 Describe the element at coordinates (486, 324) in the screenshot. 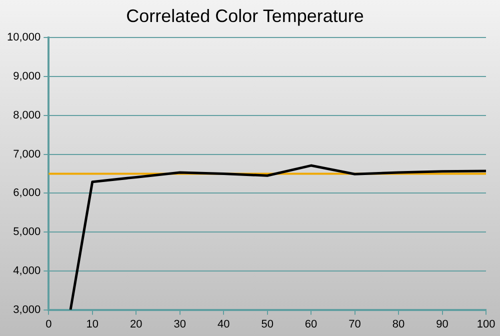

I see `x-tick-label: 100` at that location.